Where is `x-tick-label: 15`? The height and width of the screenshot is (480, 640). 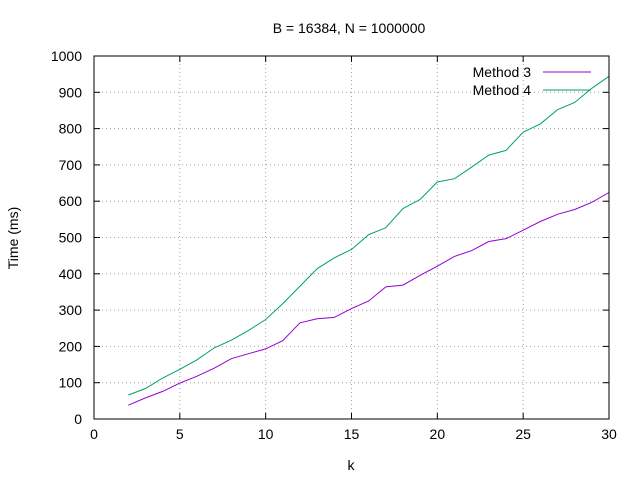
x-tick-label: 15 is located at coordinates (352, 434).